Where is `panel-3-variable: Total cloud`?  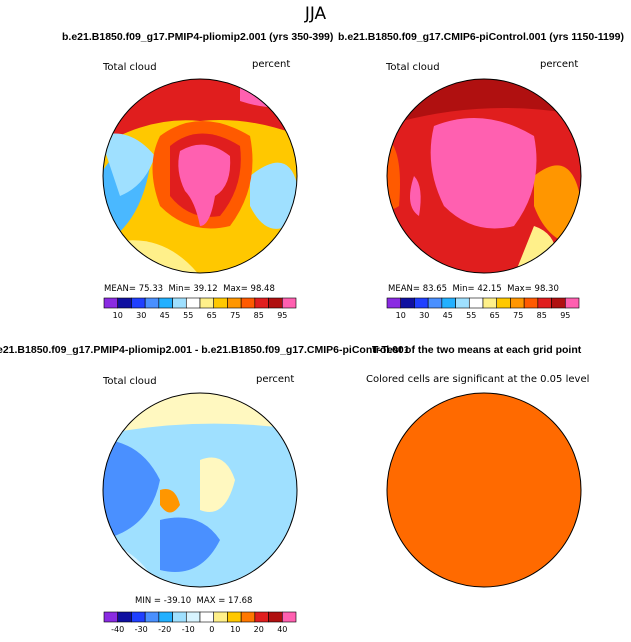 panel-3-variable: Total cloud is located at coordinates (130, 381).